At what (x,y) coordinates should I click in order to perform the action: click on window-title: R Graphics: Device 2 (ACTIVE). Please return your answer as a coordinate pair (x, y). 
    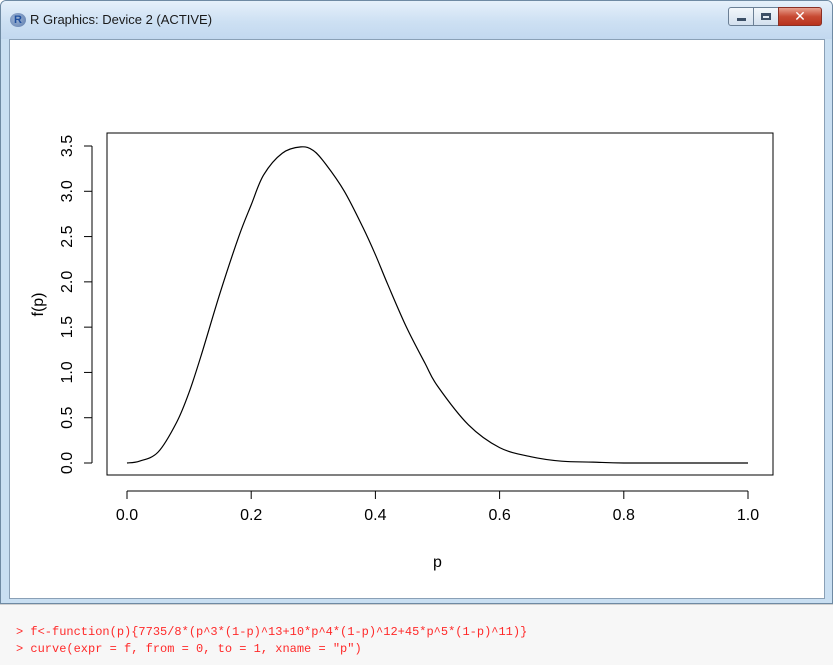
    Looking at the image, I should click on (121, 19).